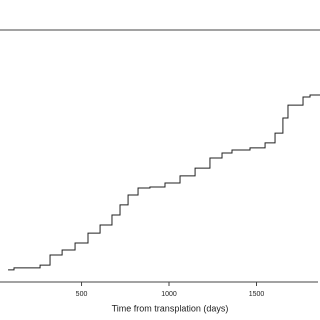  What do you see at coordinates (257, 294) in the screenshot?
I see `x-tick-label: 1500` at bounding box center [257, 294].